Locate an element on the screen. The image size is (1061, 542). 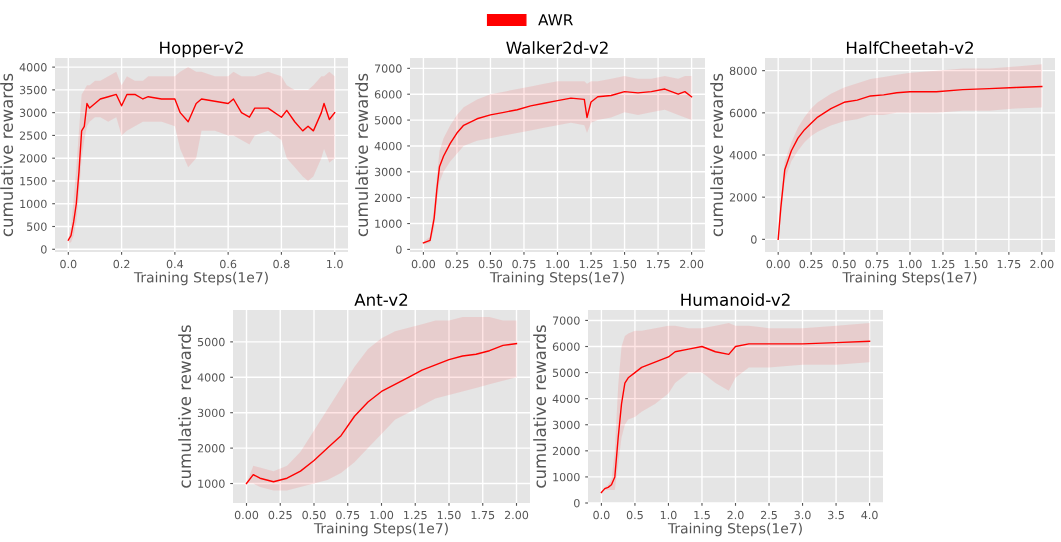
x-tick-label: 3.5 is located at coordinates (836, 515).